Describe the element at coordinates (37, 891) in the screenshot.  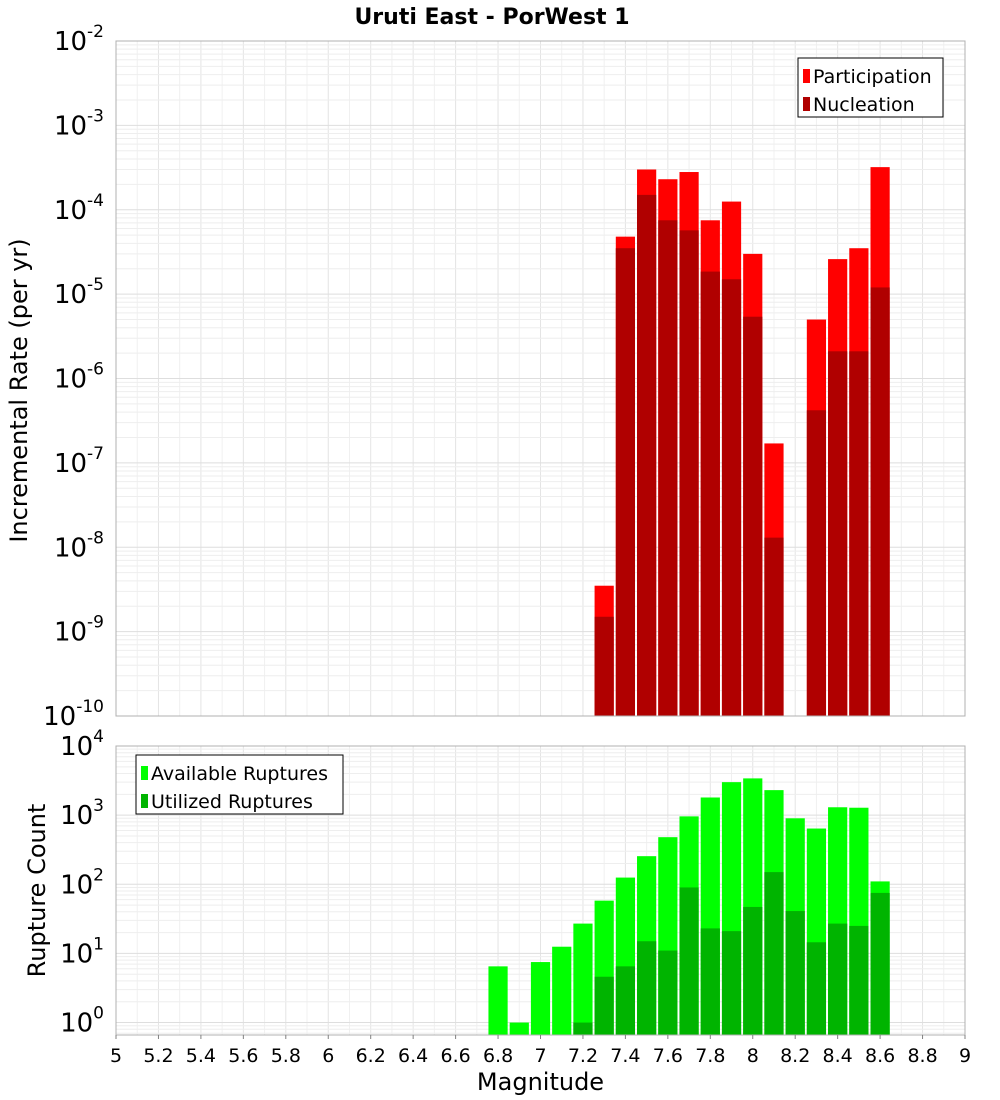
I see `rupture-count-chart-y-axis-label: Rupture Count` at that location.